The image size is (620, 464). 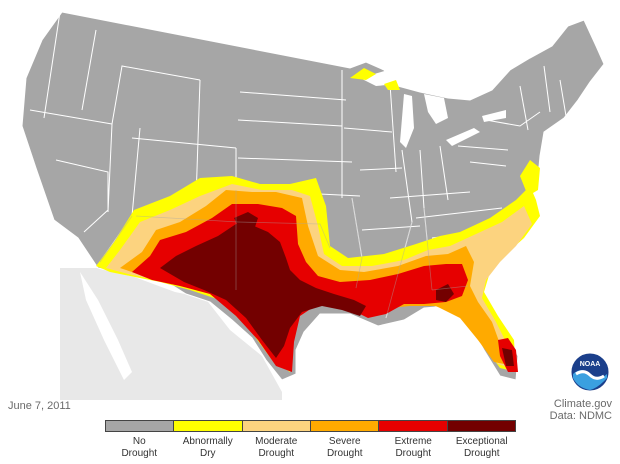 I want to click on lake-erie, so click(x=463, y=137).